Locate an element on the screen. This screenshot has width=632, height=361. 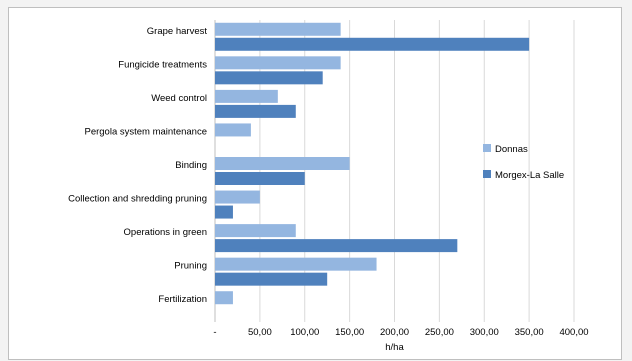
legend-label: Morgex-La Salle is located at coordinates (529, 175).